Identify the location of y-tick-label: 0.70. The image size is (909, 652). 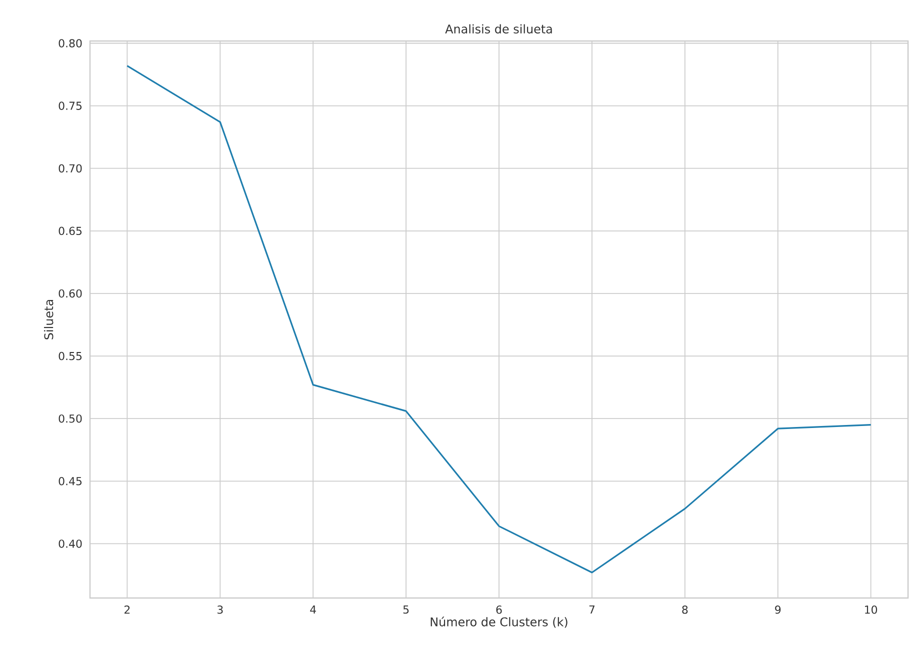
(70, 168).